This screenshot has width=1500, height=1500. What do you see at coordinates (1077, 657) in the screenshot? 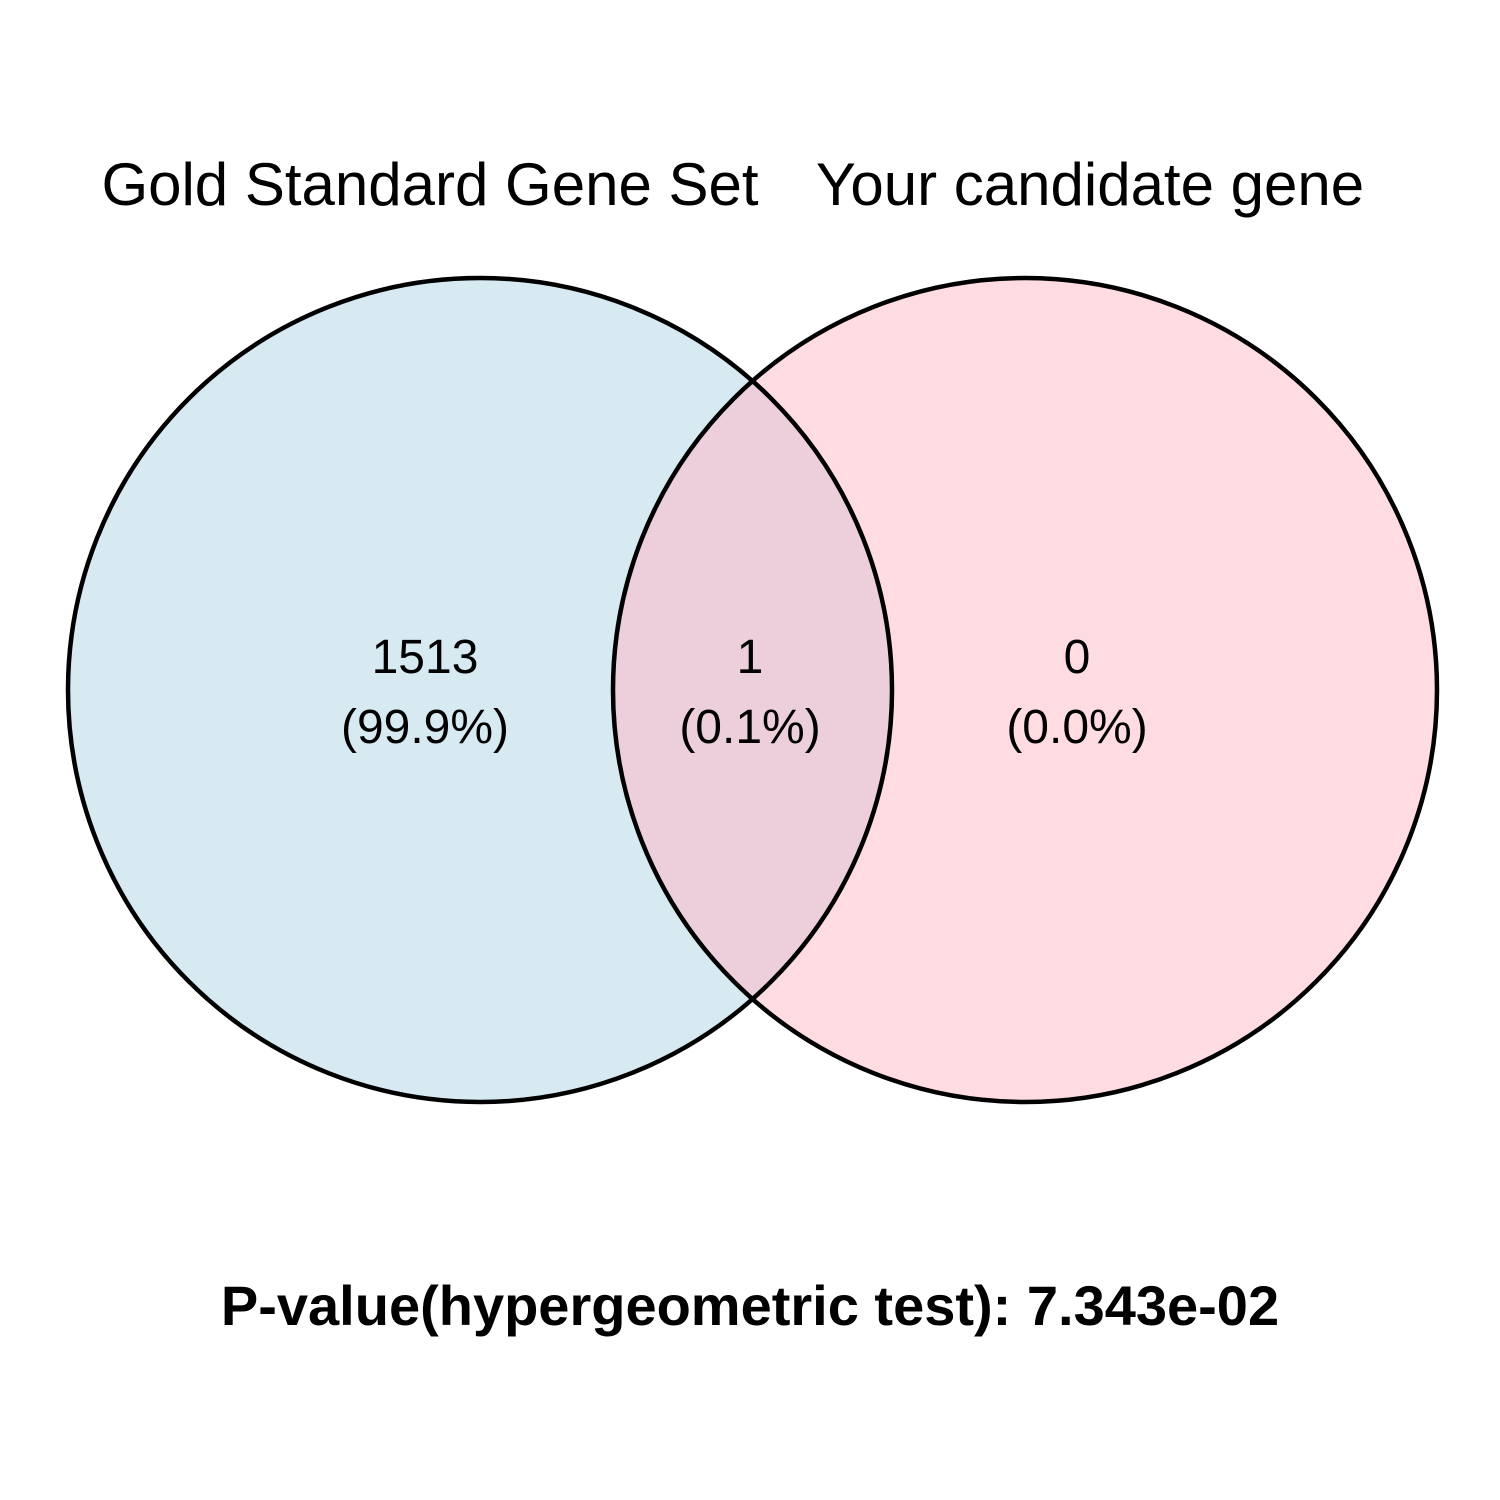
I see `right-count-label: 0` at bounding box center [1077, 657].